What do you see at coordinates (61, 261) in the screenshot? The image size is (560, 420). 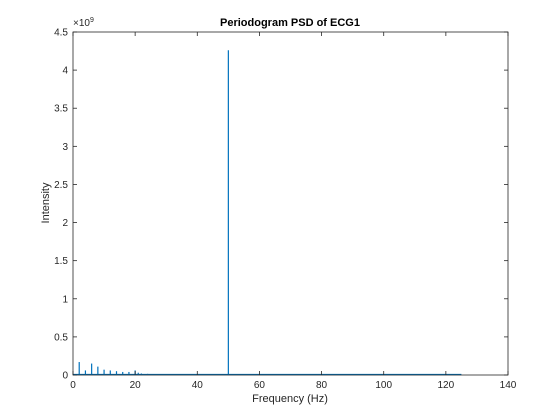 I see `y-tick-label: 1.5` at bounding box center [61, 261].